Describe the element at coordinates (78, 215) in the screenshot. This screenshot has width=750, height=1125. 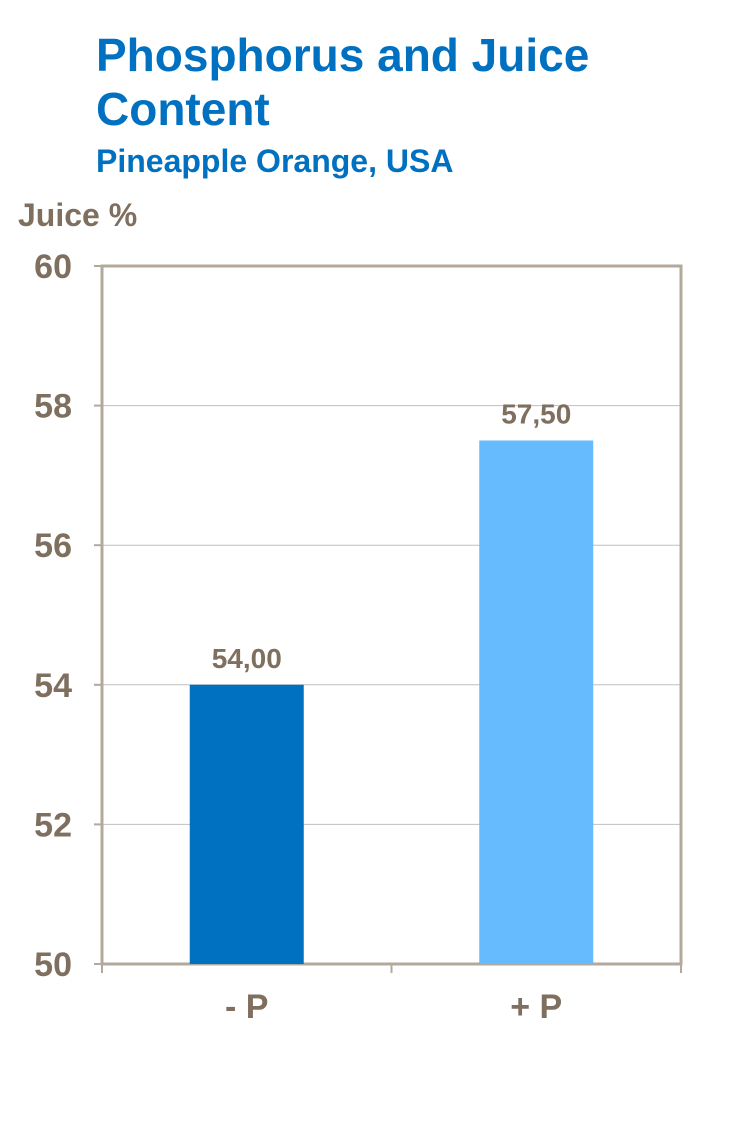
I see `y-axis-label: Juice %` at that location.